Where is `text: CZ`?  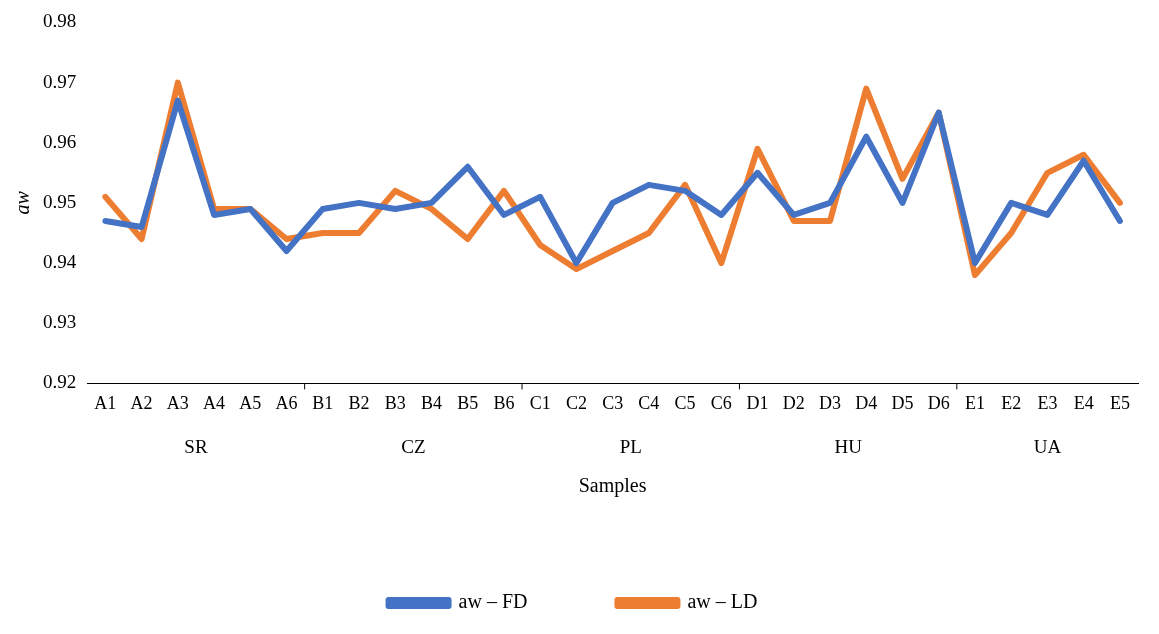 text: CZ is located at coordinates (413, 447).